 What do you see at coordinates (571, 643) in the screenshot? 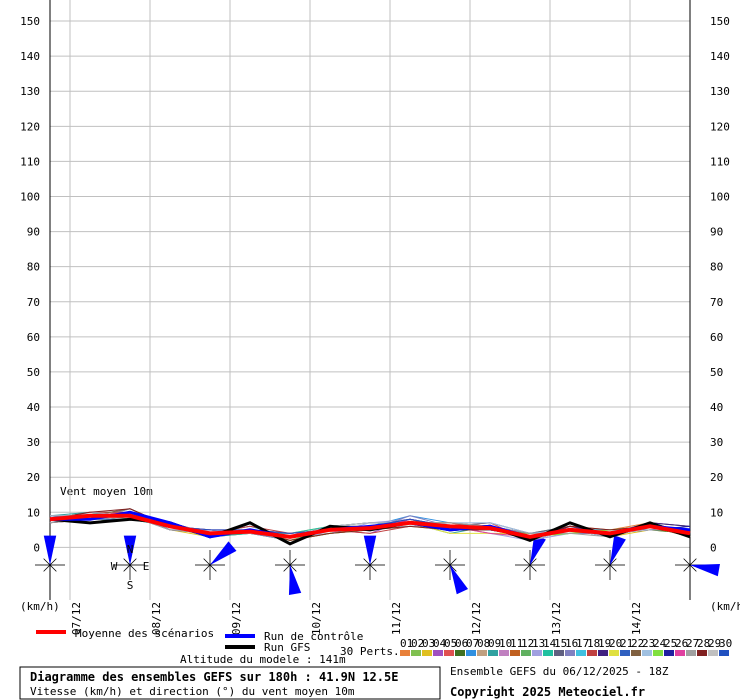
I see `legend-label: 16` at bounding box center [571, 643].